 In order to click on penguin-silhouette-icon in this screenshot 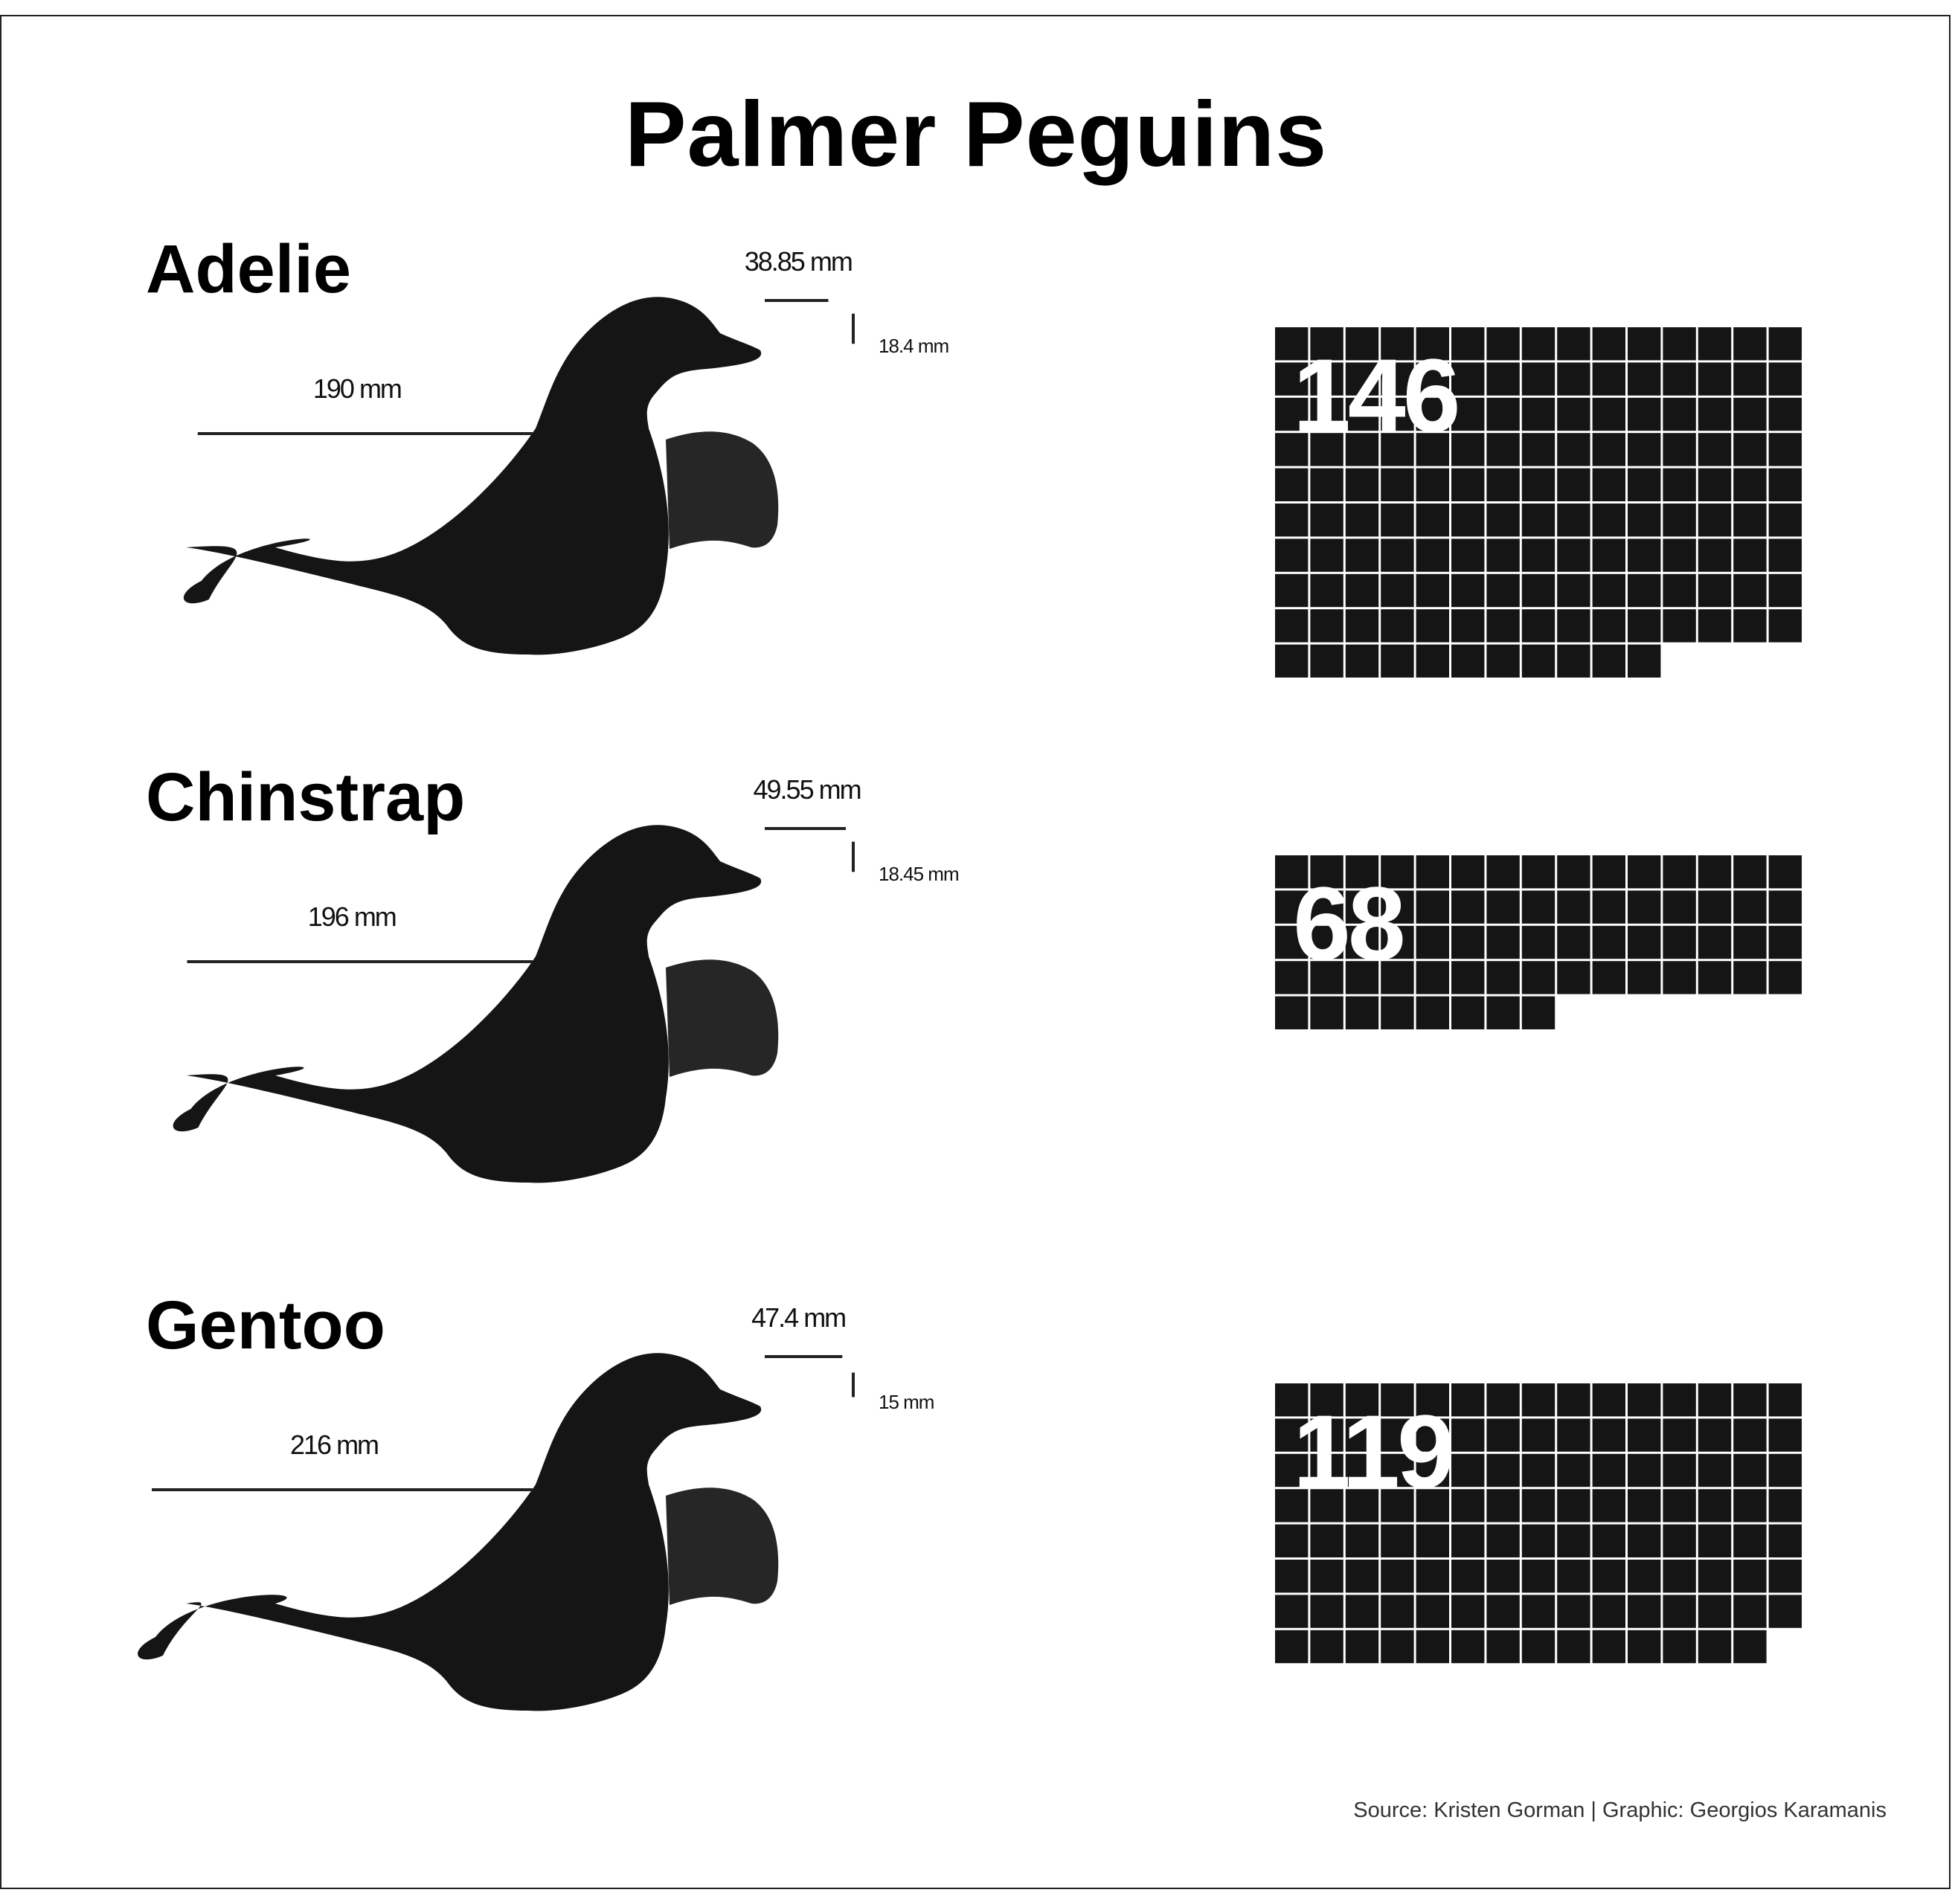, I will do `click(496, 1532)`.